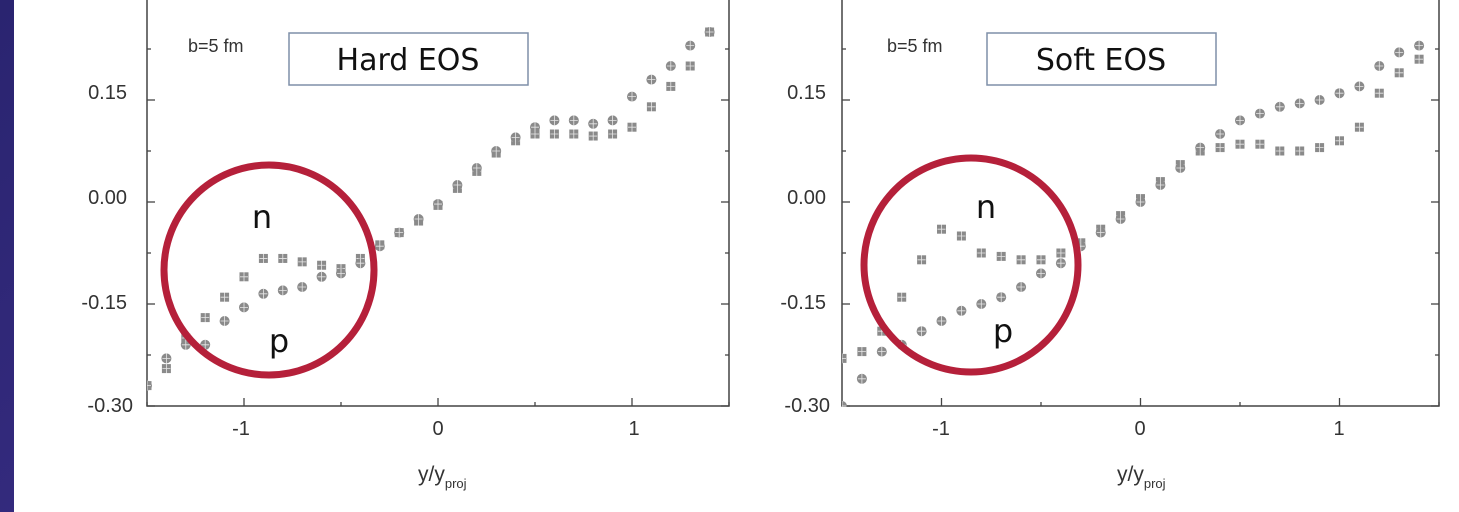 The height and width of the screenshot is (512, 1459). I want to click on x-axis-title-main: y/y, so click(431, 474).